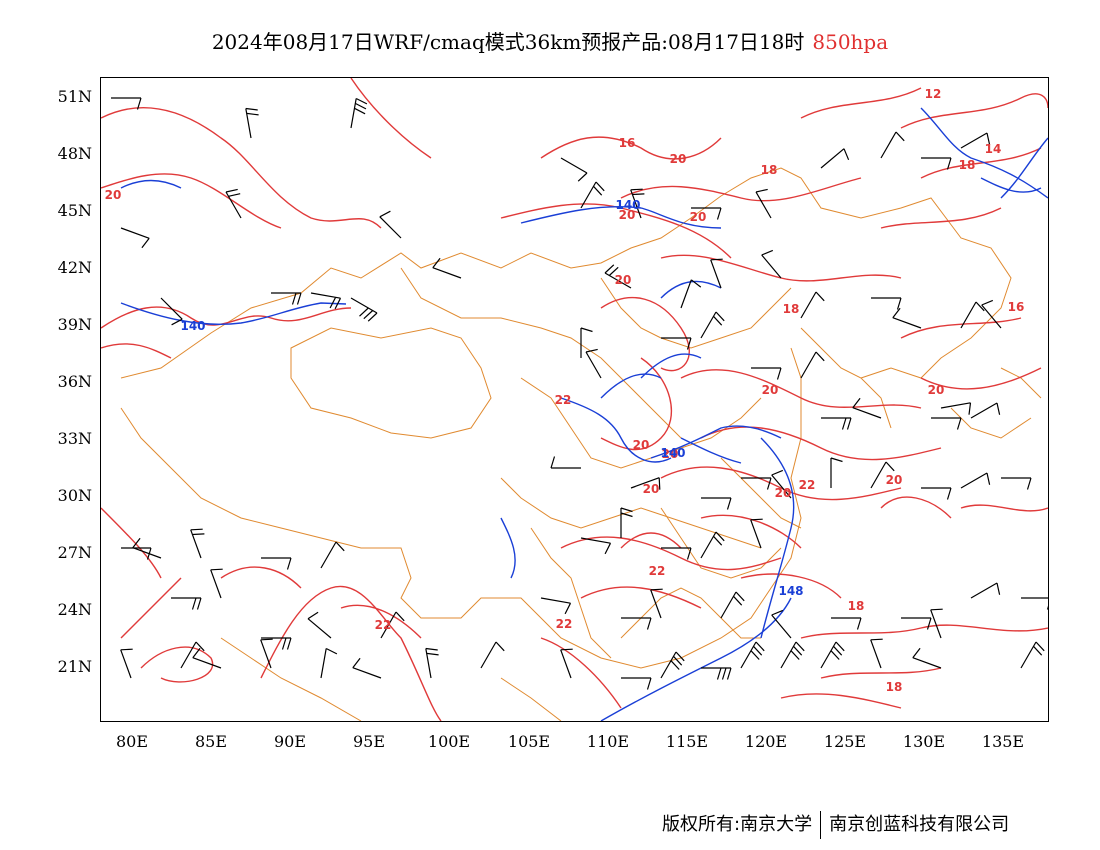 This screenshot has height=850, width=1100. I want to click on lat-label: 21N, so click(74, 666).